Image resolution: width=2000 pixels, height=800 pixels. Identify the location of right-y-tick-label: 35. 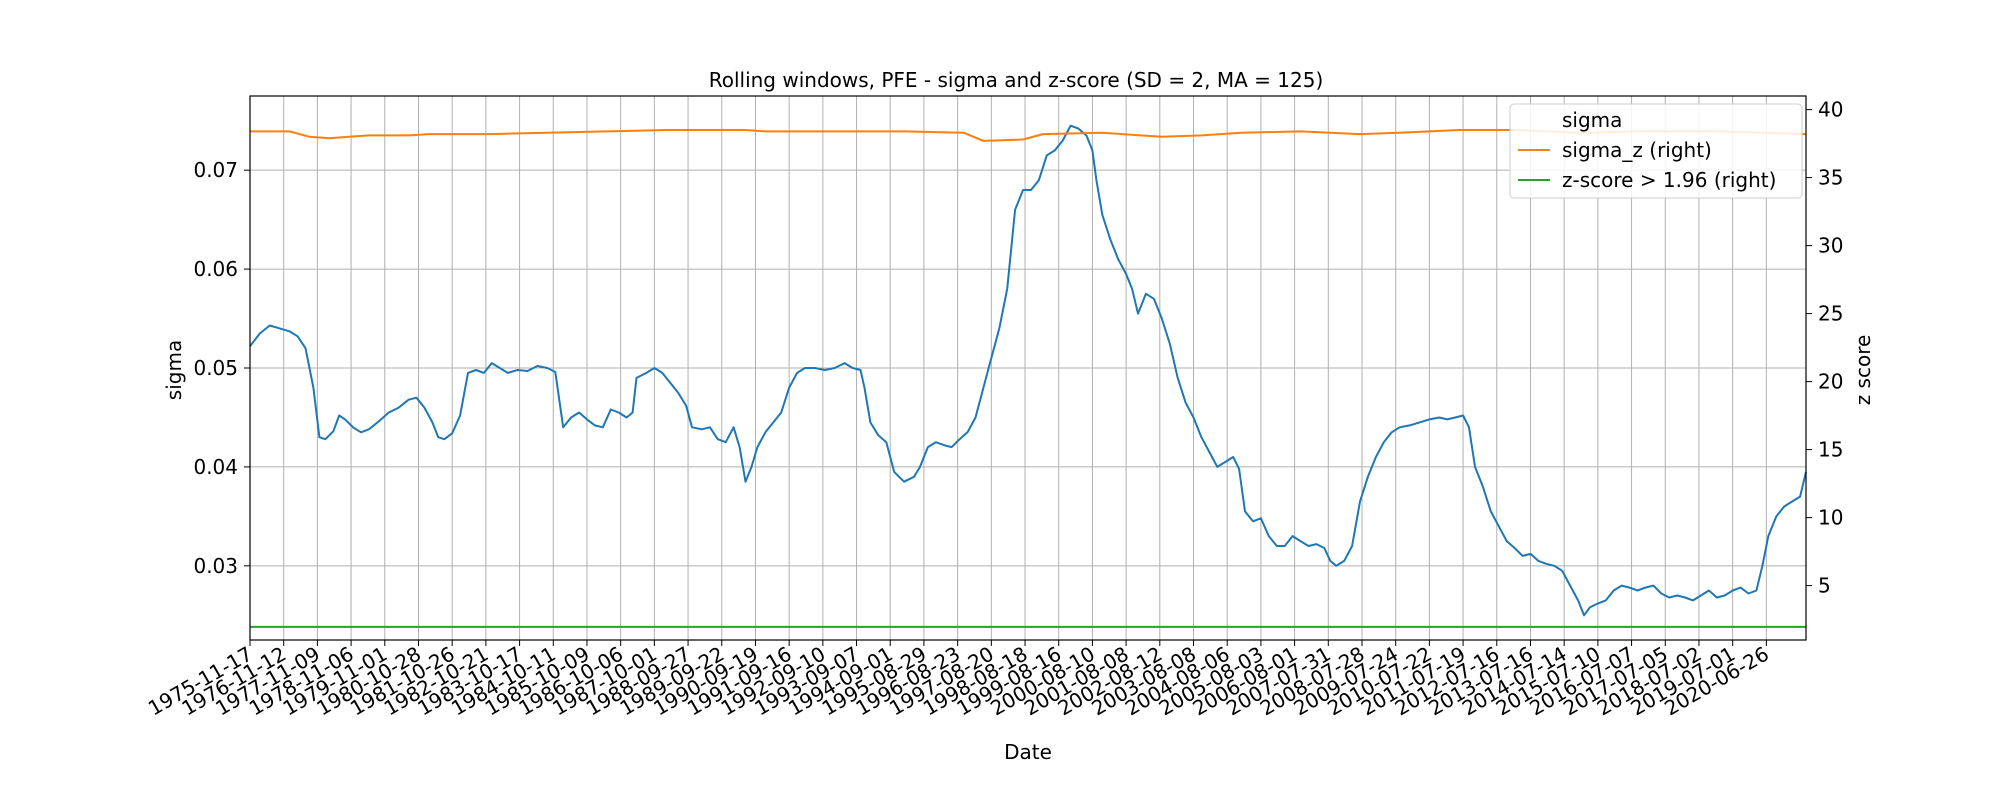
(1830, 178).